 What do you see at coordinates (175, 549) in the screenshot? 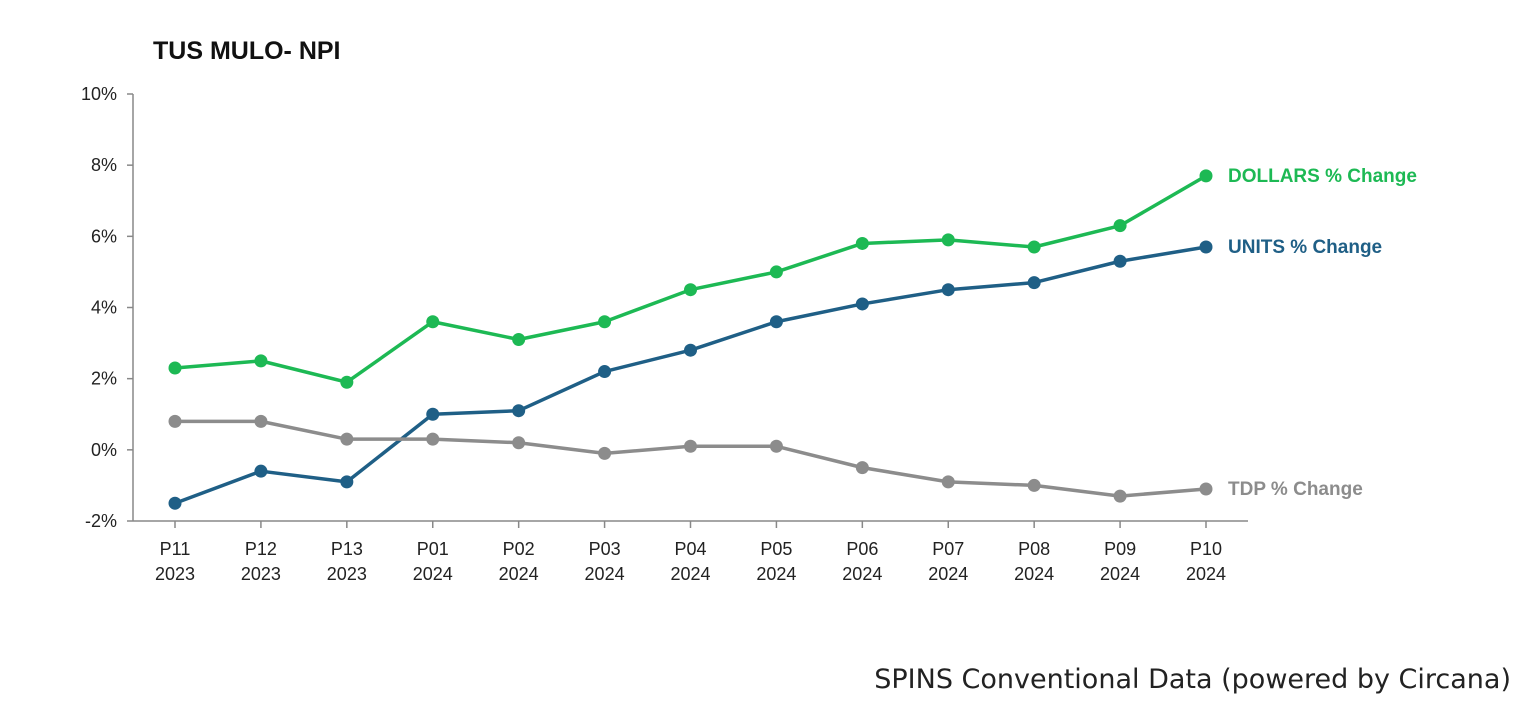
I see `x-tick-label-line: P11` at bounding box center [175, 549].